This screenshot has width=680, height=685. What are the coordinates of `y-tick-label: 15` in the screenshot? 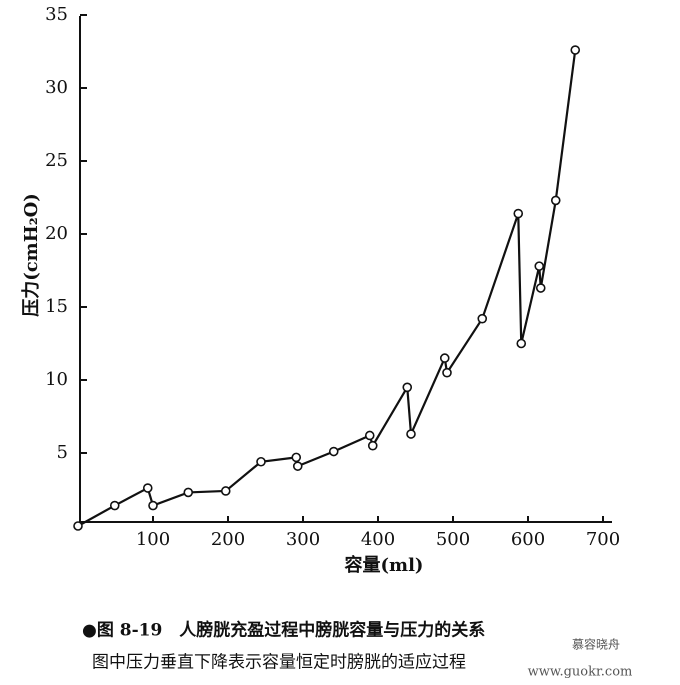 It's located at (56, 306).